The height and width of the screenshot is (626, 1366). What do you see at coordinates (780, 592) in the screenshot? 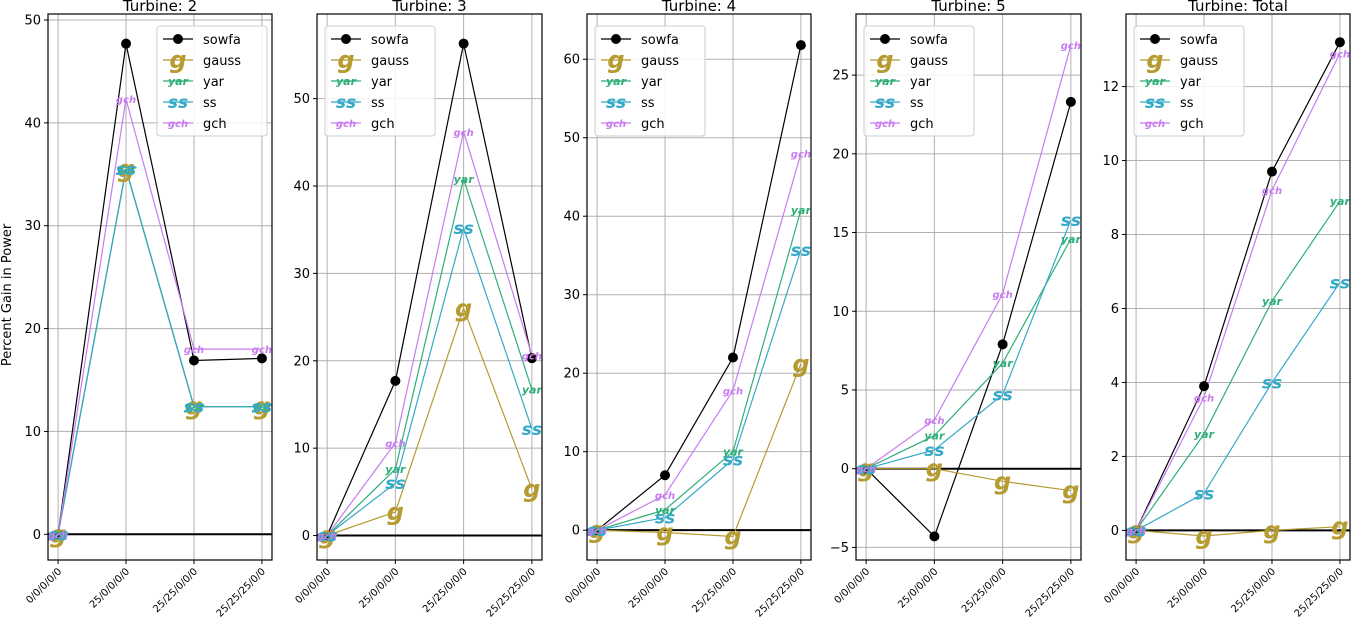
I see `x-tick-label: 25/25/25/0/0` at bounding box center [780, 592].